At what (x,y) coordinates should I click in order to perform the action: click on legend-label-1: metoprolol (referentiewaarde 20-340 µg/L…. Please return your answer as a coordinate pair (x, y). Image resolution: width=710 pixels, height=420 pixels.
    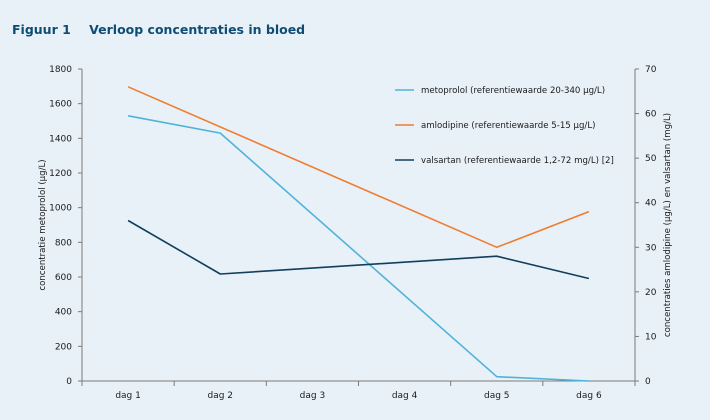
    Looking at the image, I should click on (513, 91).